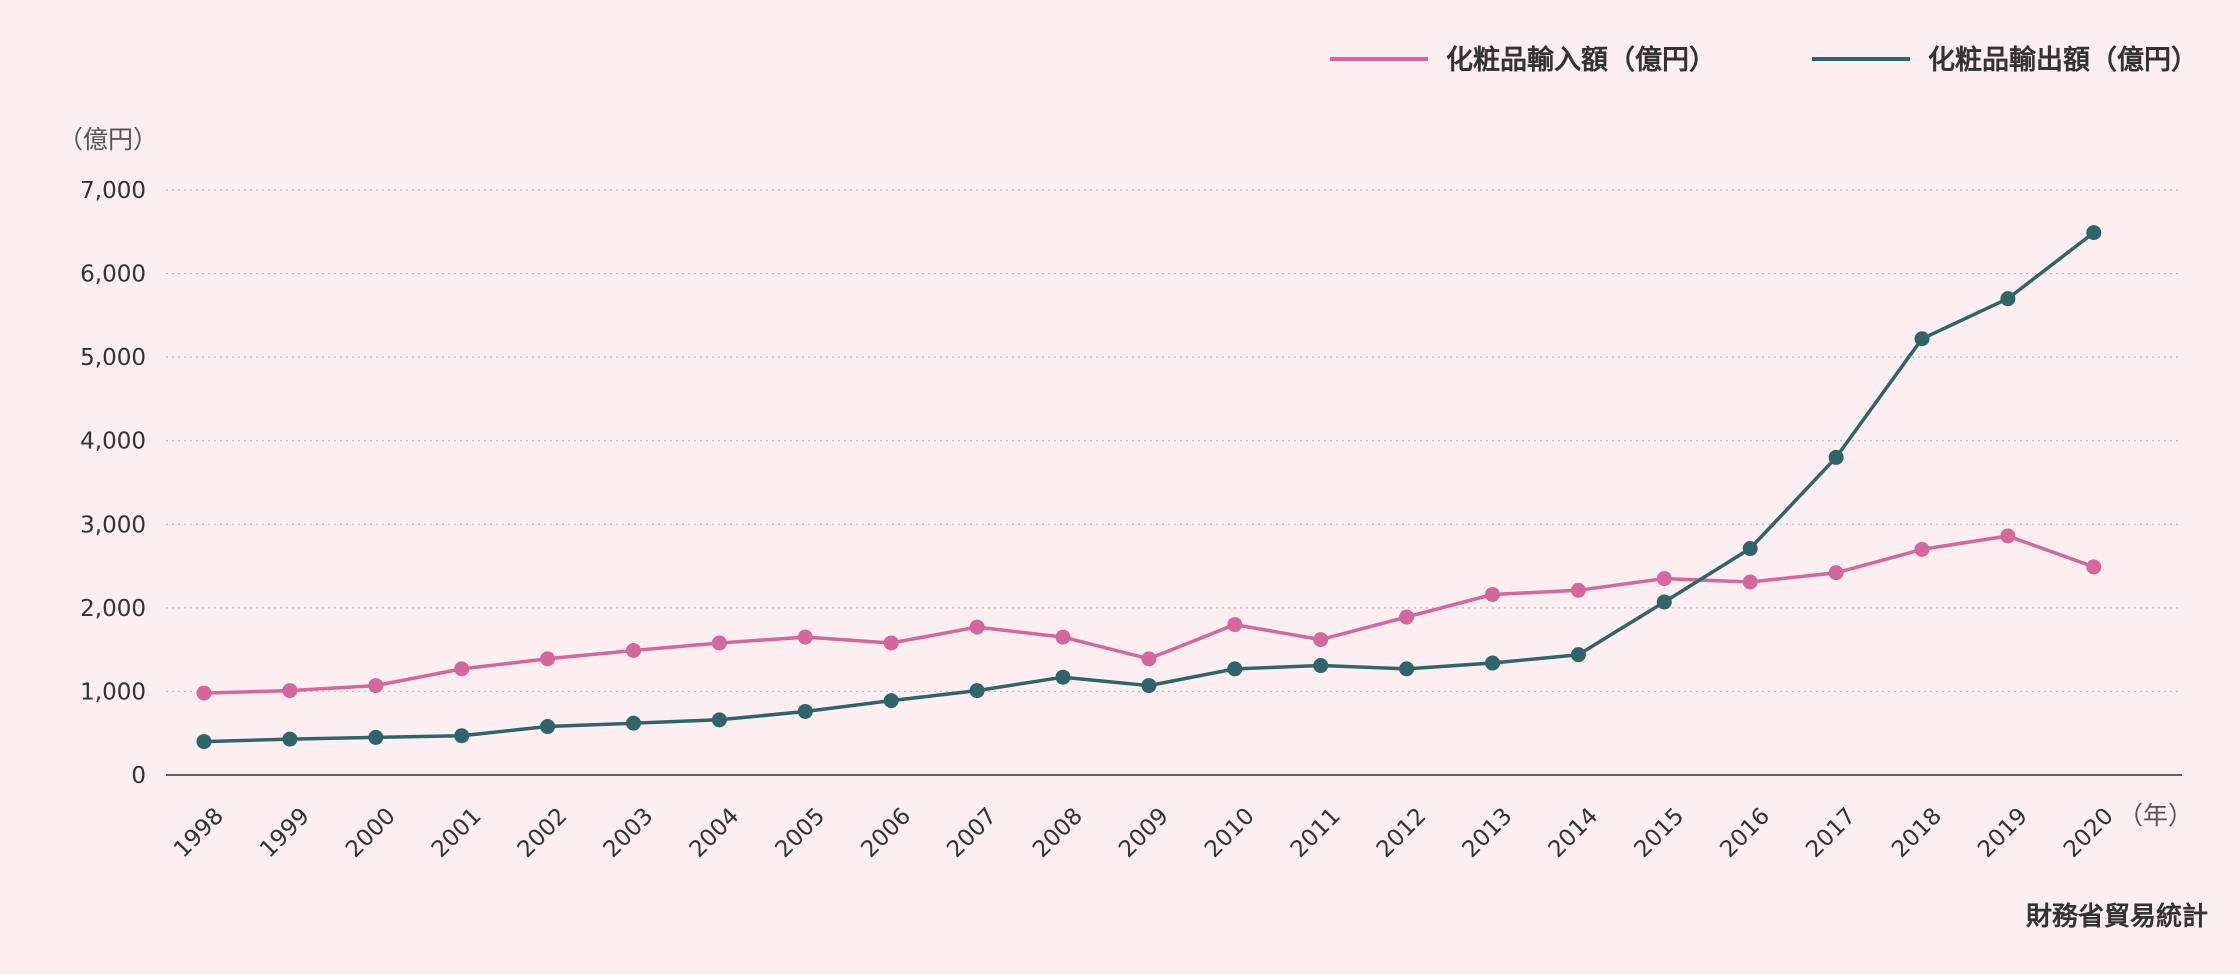 Image resolution: width=2240 pixels, height=974 pixels. Describe the element at coordinates (113, 483) in the screenshot. I see `y-tick-labels: 0 1,000 2,000 3,000 4,000 5,000 6,000 7,000` at that location.